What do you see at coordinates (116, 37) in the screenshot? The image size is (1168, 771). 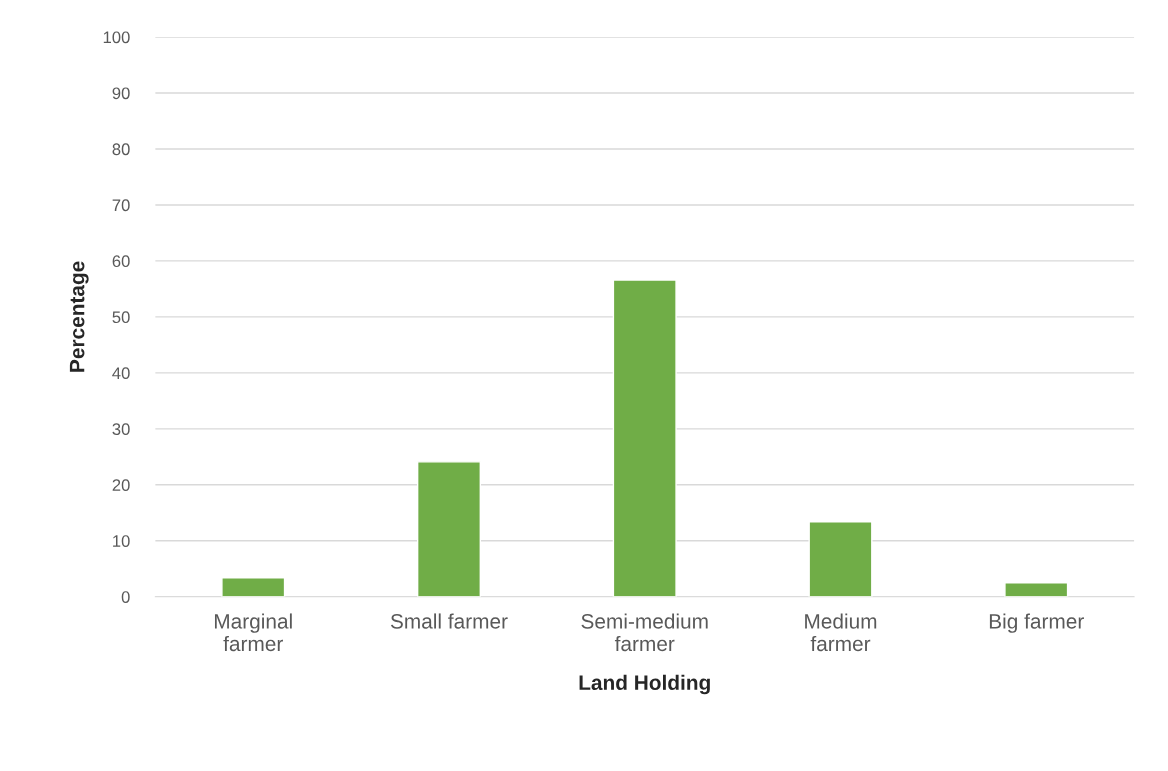 I see `y-tick-label: 100` at bounding box center [116, 37].